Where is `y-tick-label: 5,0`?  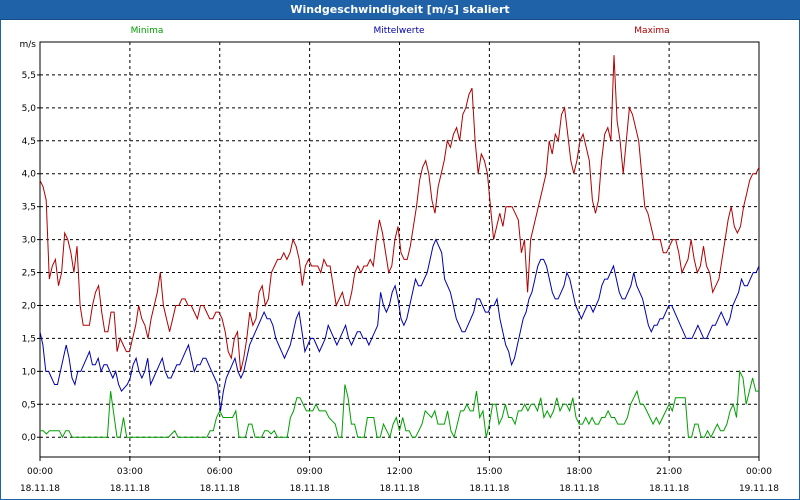
y-tick-label: 5,0 is located at coordinates (29, 109).